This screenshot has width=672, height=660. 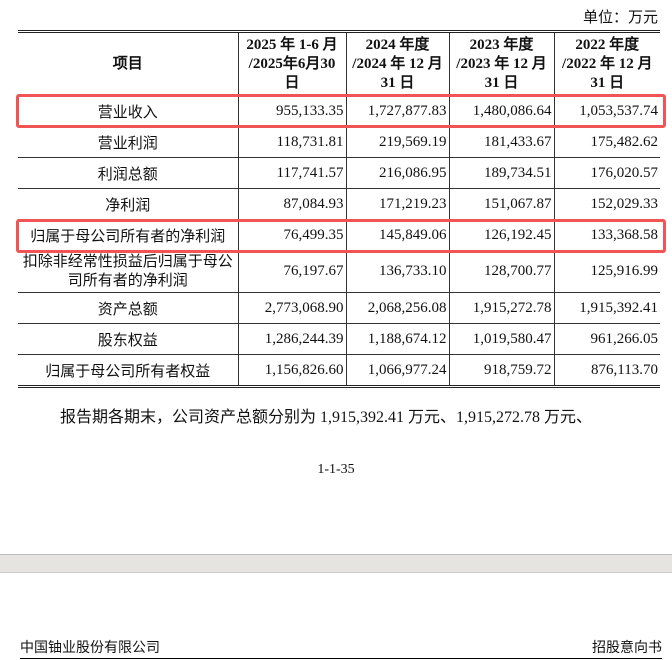 What do you see at coordinates (606, 235) in the screenshot?
I see `cell-value: 133,368.58` at bounding box center [606, 235].